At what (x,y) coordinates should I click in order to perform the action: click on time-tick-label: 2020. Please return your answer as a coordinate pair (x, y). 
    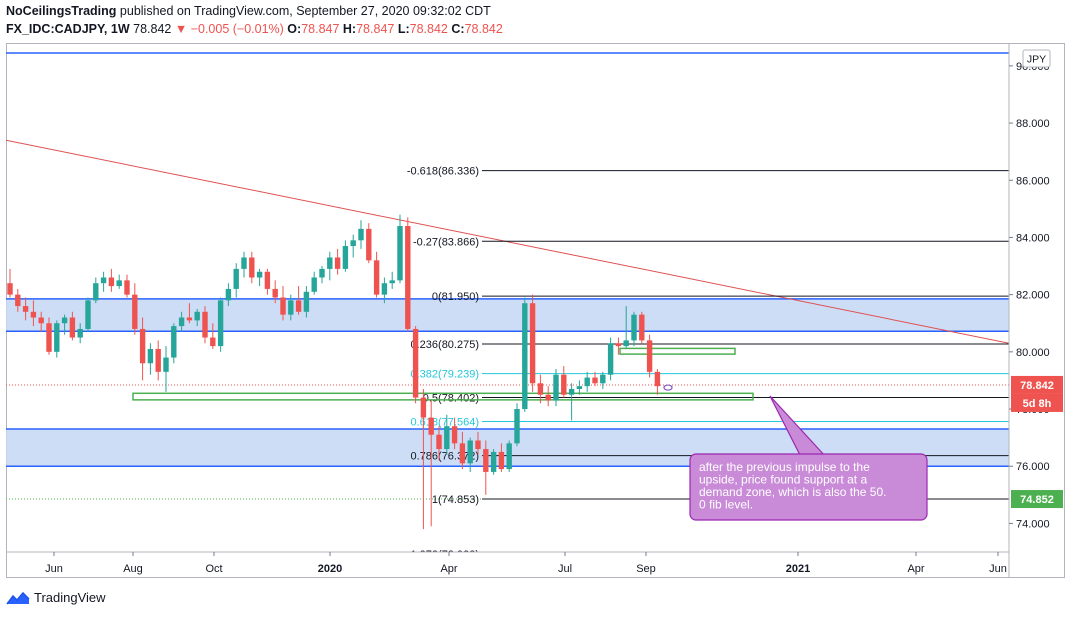
    Looking at the image, I should click on (330, 569).